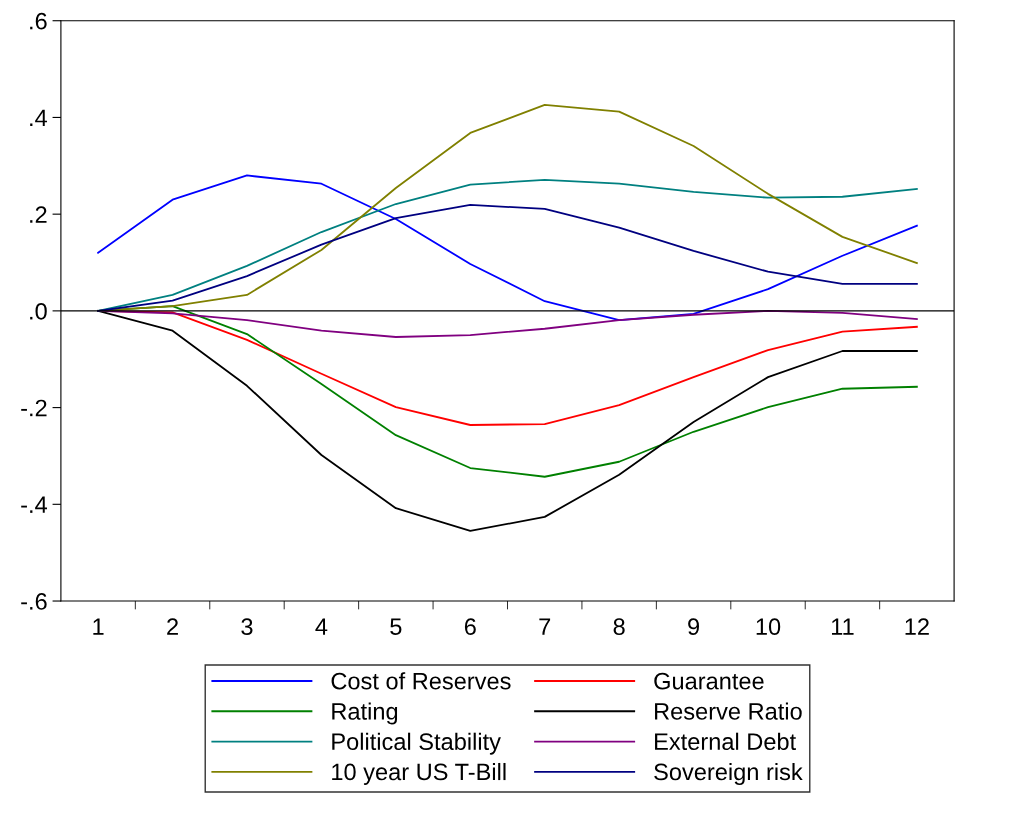  What do you see at coordinates (470, 627) in the screenshot?
I see `x-tick-label: 6` at bounding box center [470, 627].